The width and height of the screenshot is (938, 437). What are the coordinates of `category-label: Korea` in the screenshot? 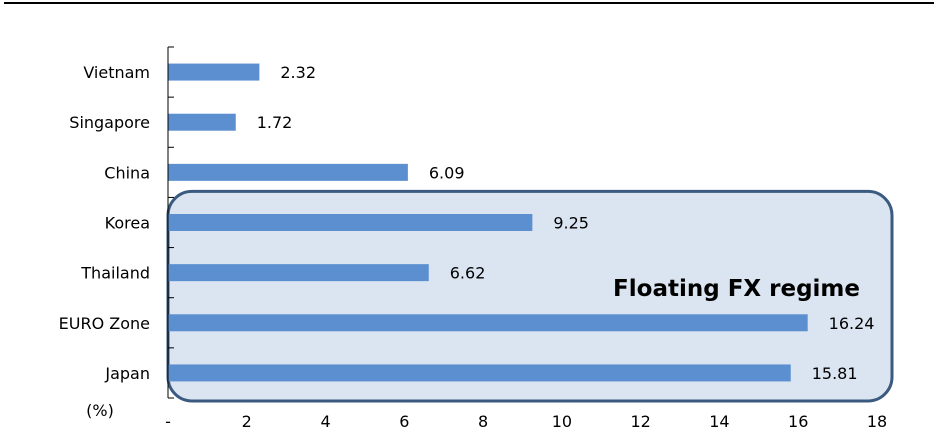 It's located at (127, 223).